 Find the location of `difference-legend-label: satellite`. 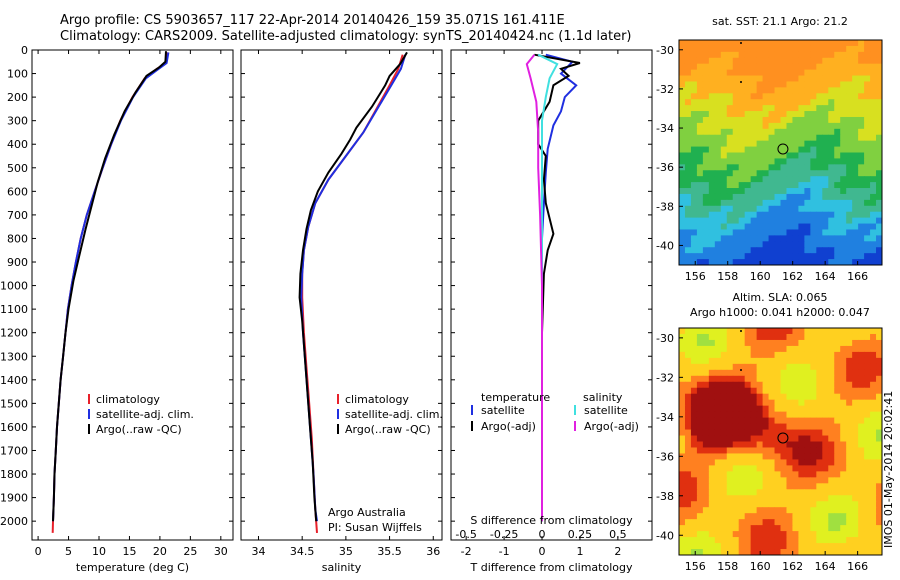

difference-legend-label: satellite is located at coordinates (503, 410).